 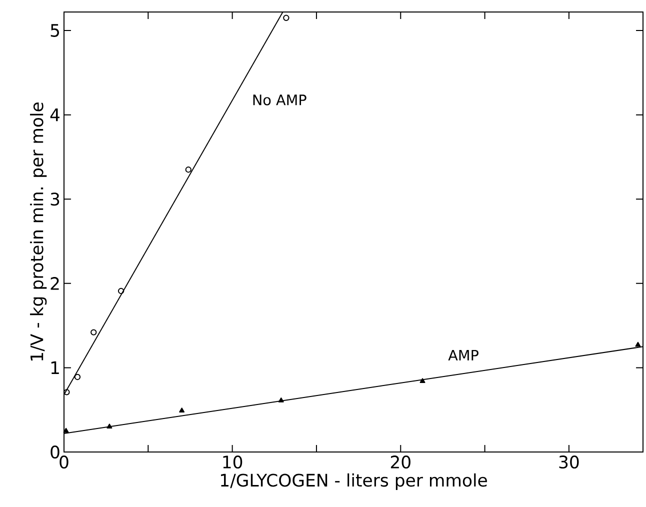 I want to click on x-axis-title: 1/GLYCOGEN - liters per mmole, so click(x=354, y=481).